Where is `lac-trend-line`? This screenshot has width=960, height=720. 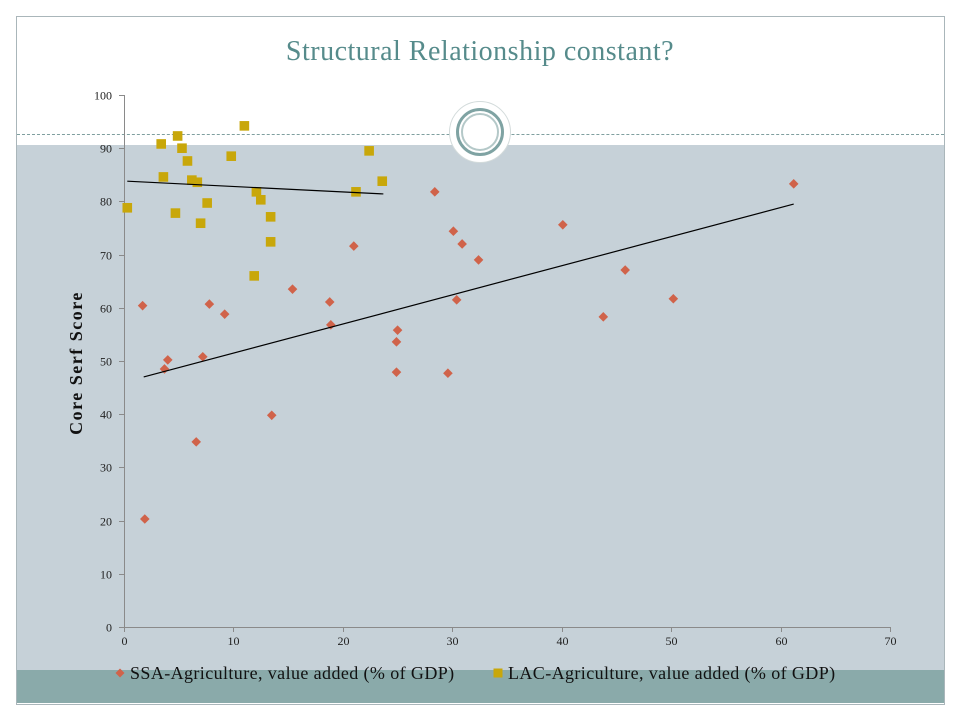 lac-trend-line is located at coordinates (255, 187).